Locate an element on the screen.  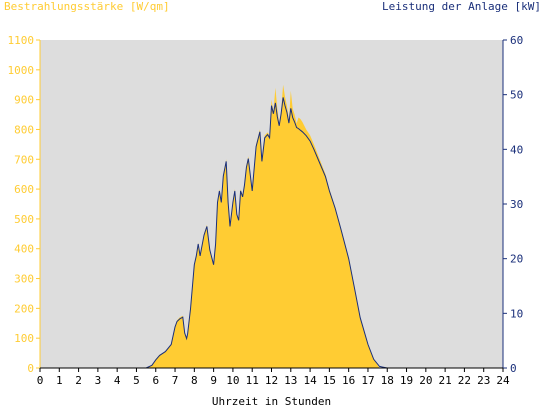
x-tick-label: 6 is located at coordinates (155, 380).